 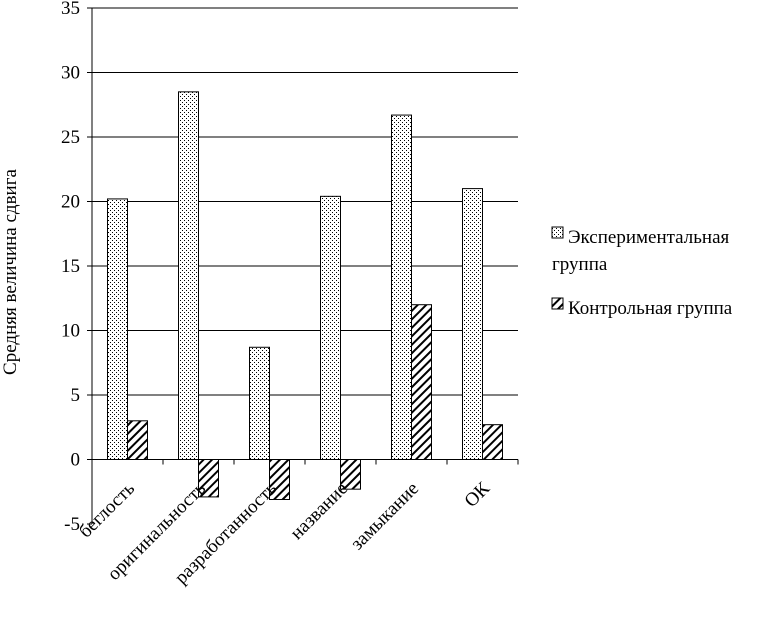 I want to click on y-tick-label: -5, so click(x=72, y=524).